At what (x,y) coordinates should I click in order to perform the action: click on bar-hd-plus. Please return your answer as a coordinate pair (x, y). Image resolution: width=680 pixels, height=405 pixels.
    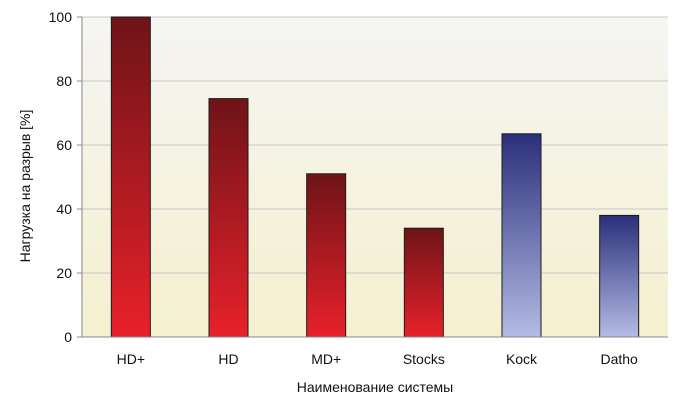
    Looking at the image, I should click on (130, 177).